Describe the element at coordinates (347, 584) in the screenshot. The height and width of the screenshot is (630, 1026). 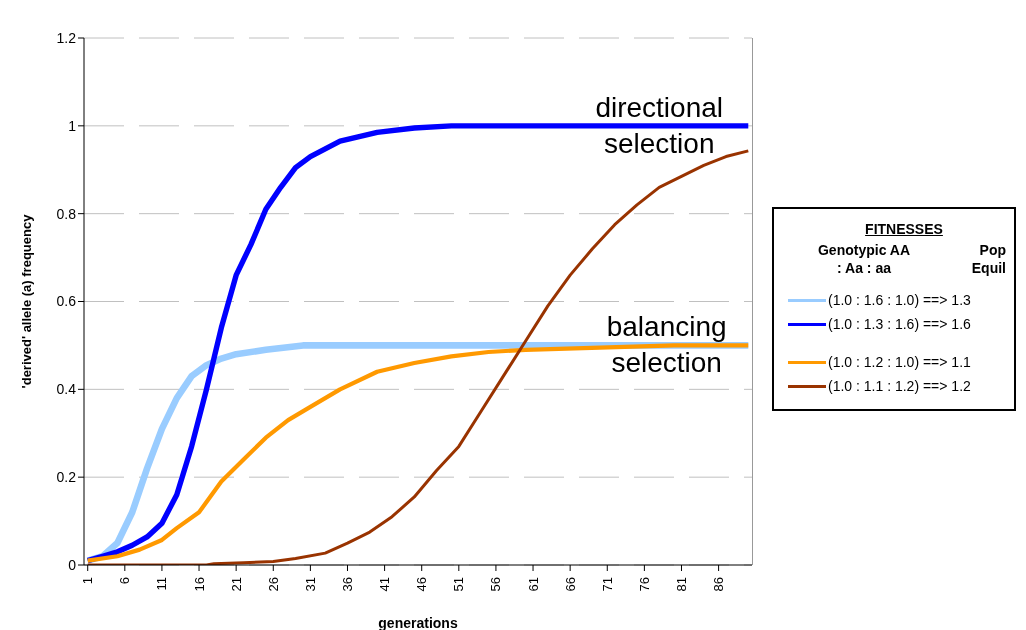
I see `x-tick-label: 36` at that location.